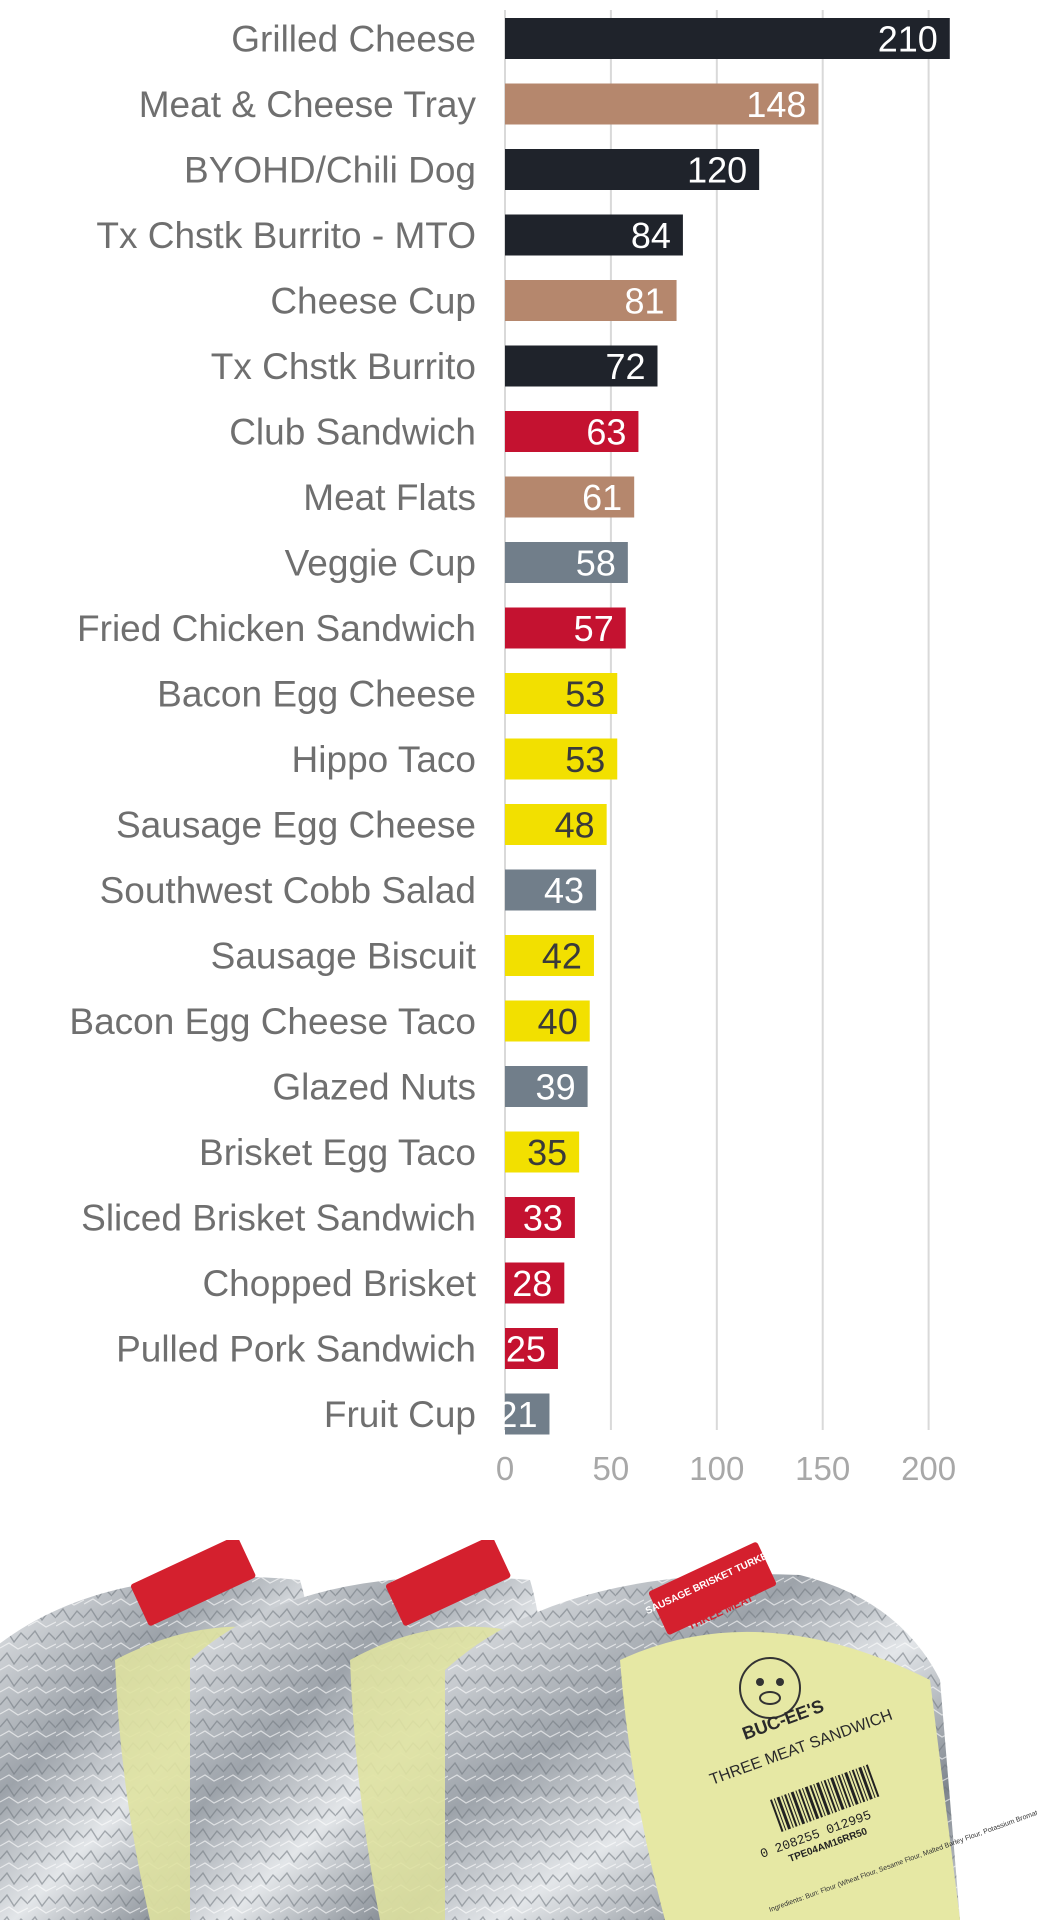  What do you see at coordinates (651, 235) in the screenshot?
I see `value-label-3: 84` at bounding box center [651, 235].